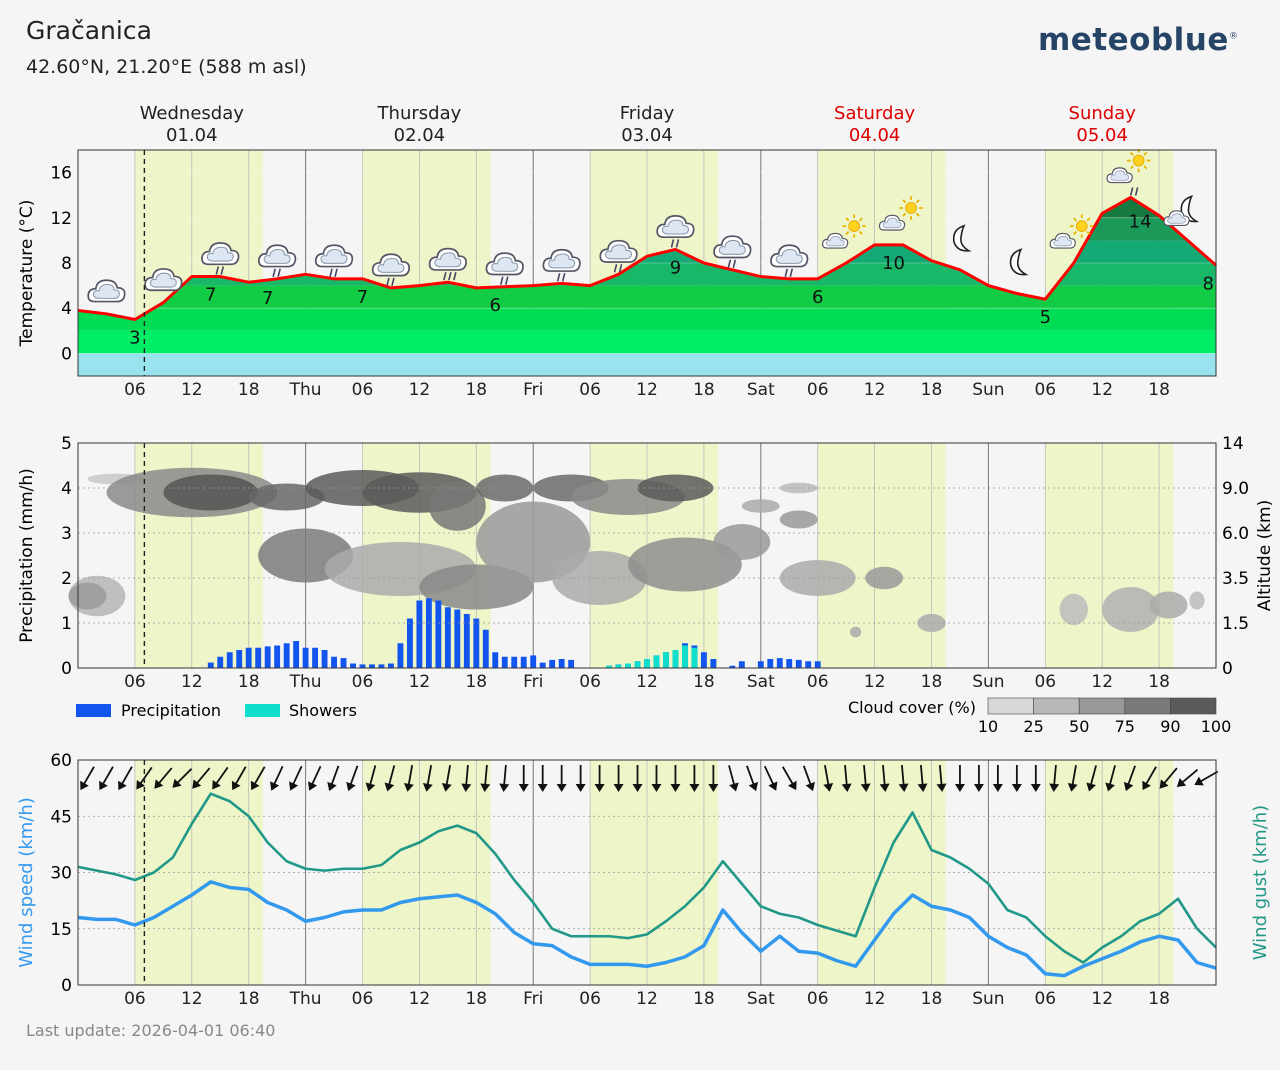  What do you see at coordinates (66, 444) in the screenshot?
I see `y-tick-label: 5` at bounding box center [66, 444].